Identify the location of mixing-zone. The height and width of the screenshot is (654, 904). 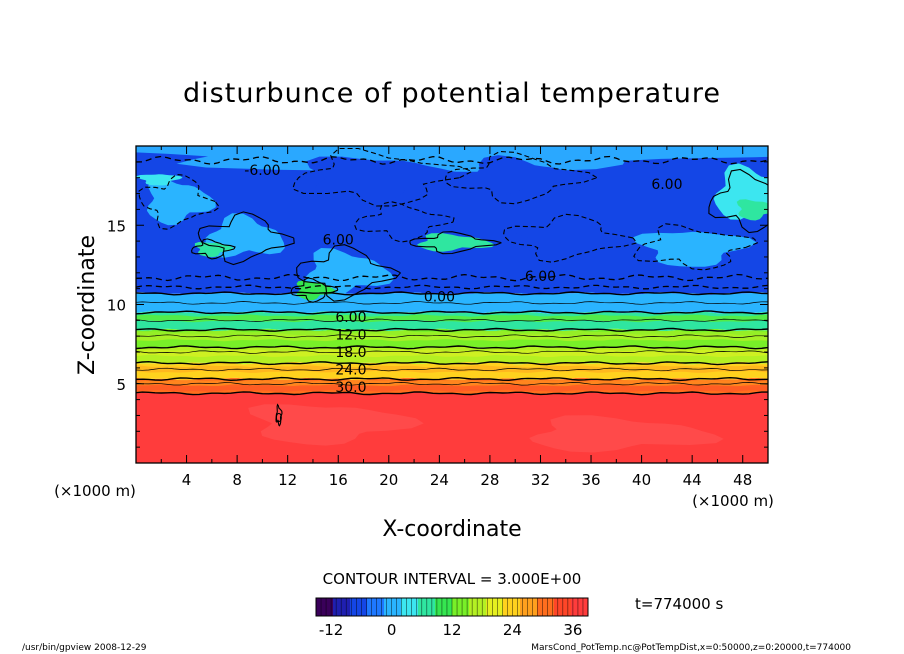
(694, 249).